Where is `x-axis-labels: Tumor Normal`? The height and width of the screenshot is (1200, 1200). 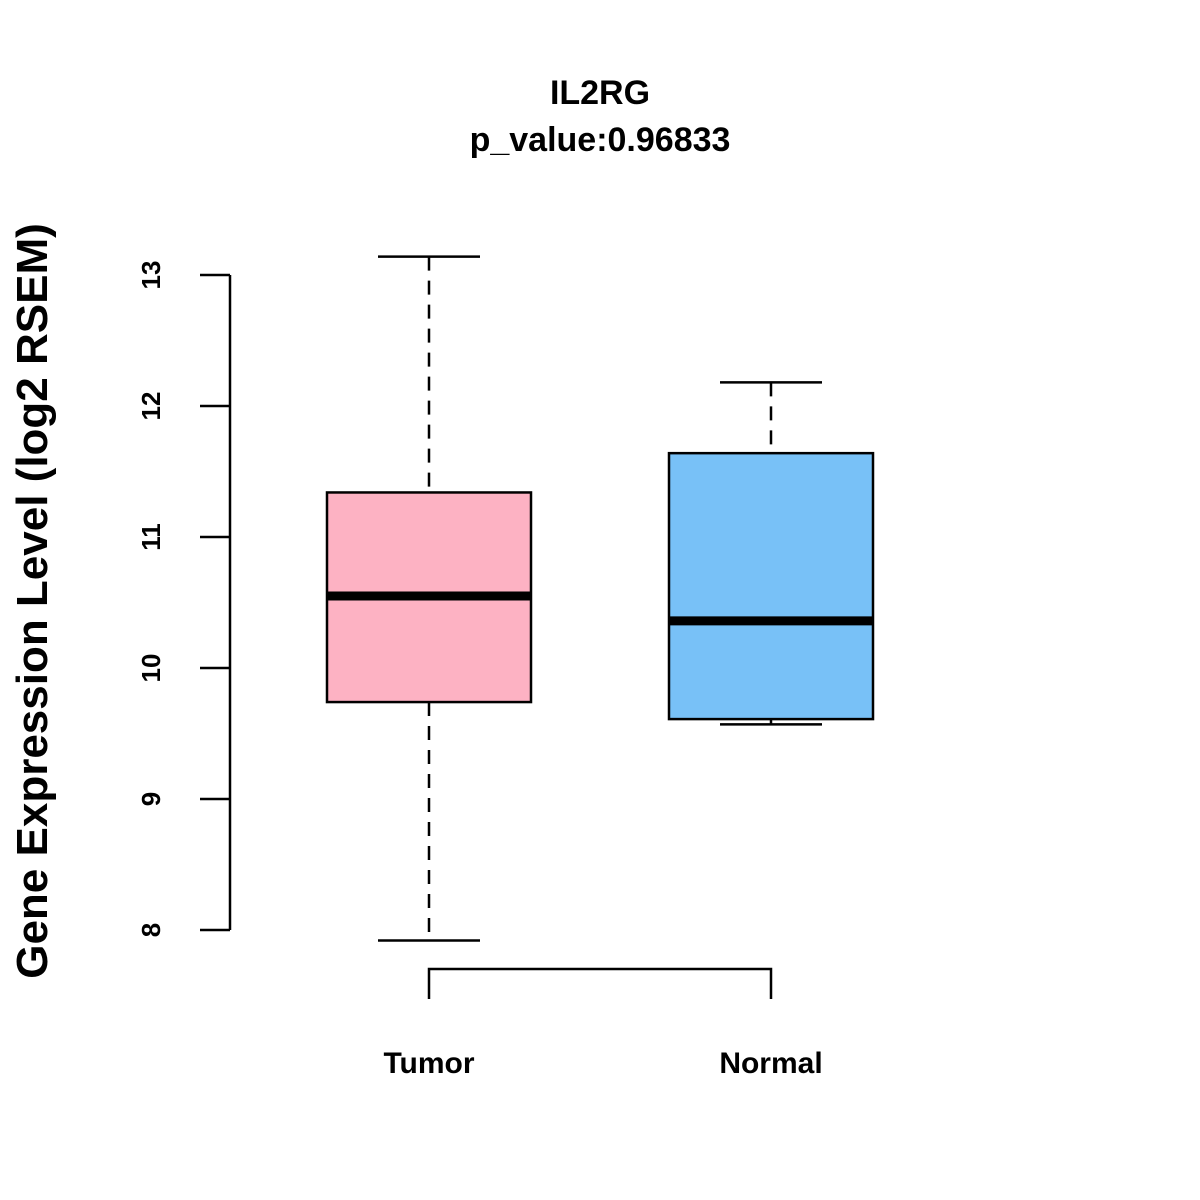
x-axis-labels: Tumor Normal is located at coordinates (602, 1063).